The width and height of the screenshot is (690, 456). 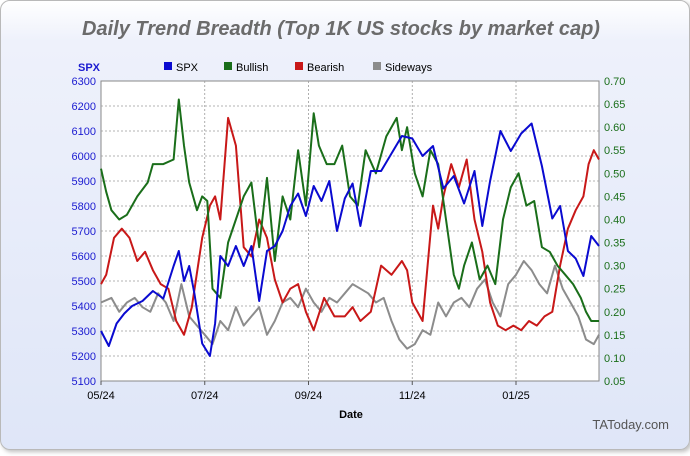 I want to click on y-right-tick-label: 0.35, so click(x=614, y=244).